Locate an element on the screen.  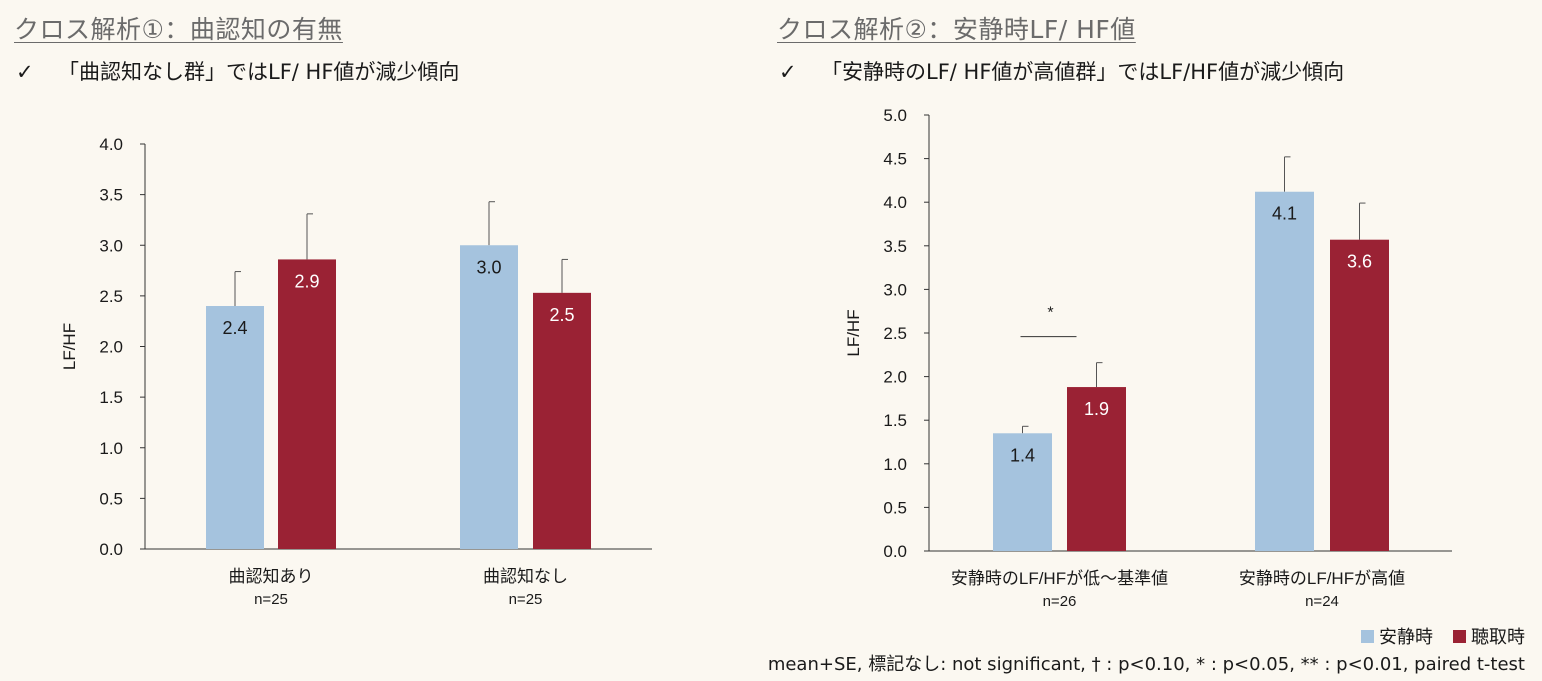
right-y-tick-label: 1.5 is located at coordinates (895, 420).